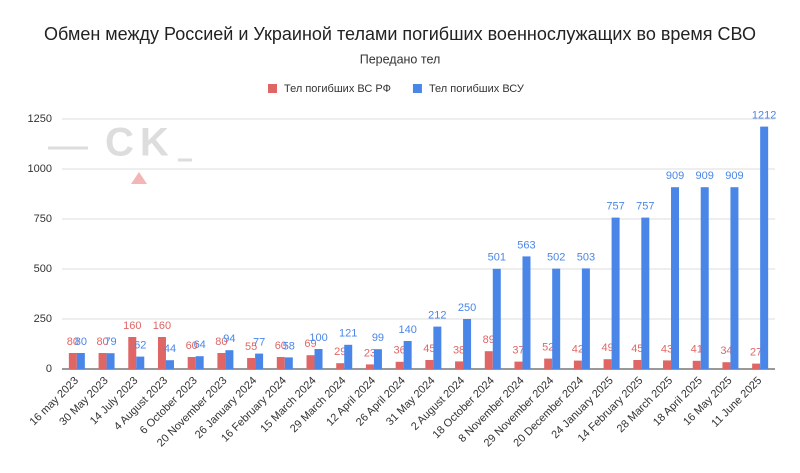 The width and height of the screenshot is (800, 473). What do you see at coordinates (337, 89) in the screenshot?
I see `legend-label: Тел погибших ВС РФ` at bounding box center [337, 89].